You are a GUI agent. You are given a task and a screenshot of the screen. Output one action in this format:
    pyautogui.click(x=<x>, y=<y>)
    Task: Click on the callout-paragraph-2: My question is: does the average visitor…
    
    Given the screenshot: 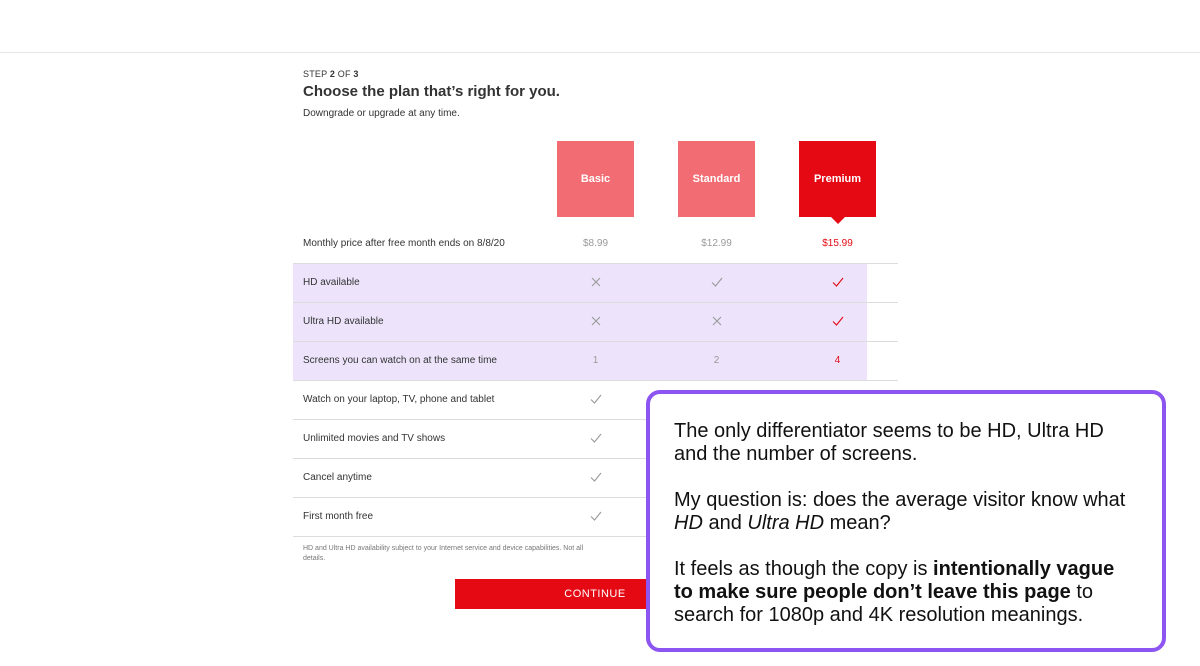 What is the action you would take?
    pyautogui.click(x=900, y=511)
    